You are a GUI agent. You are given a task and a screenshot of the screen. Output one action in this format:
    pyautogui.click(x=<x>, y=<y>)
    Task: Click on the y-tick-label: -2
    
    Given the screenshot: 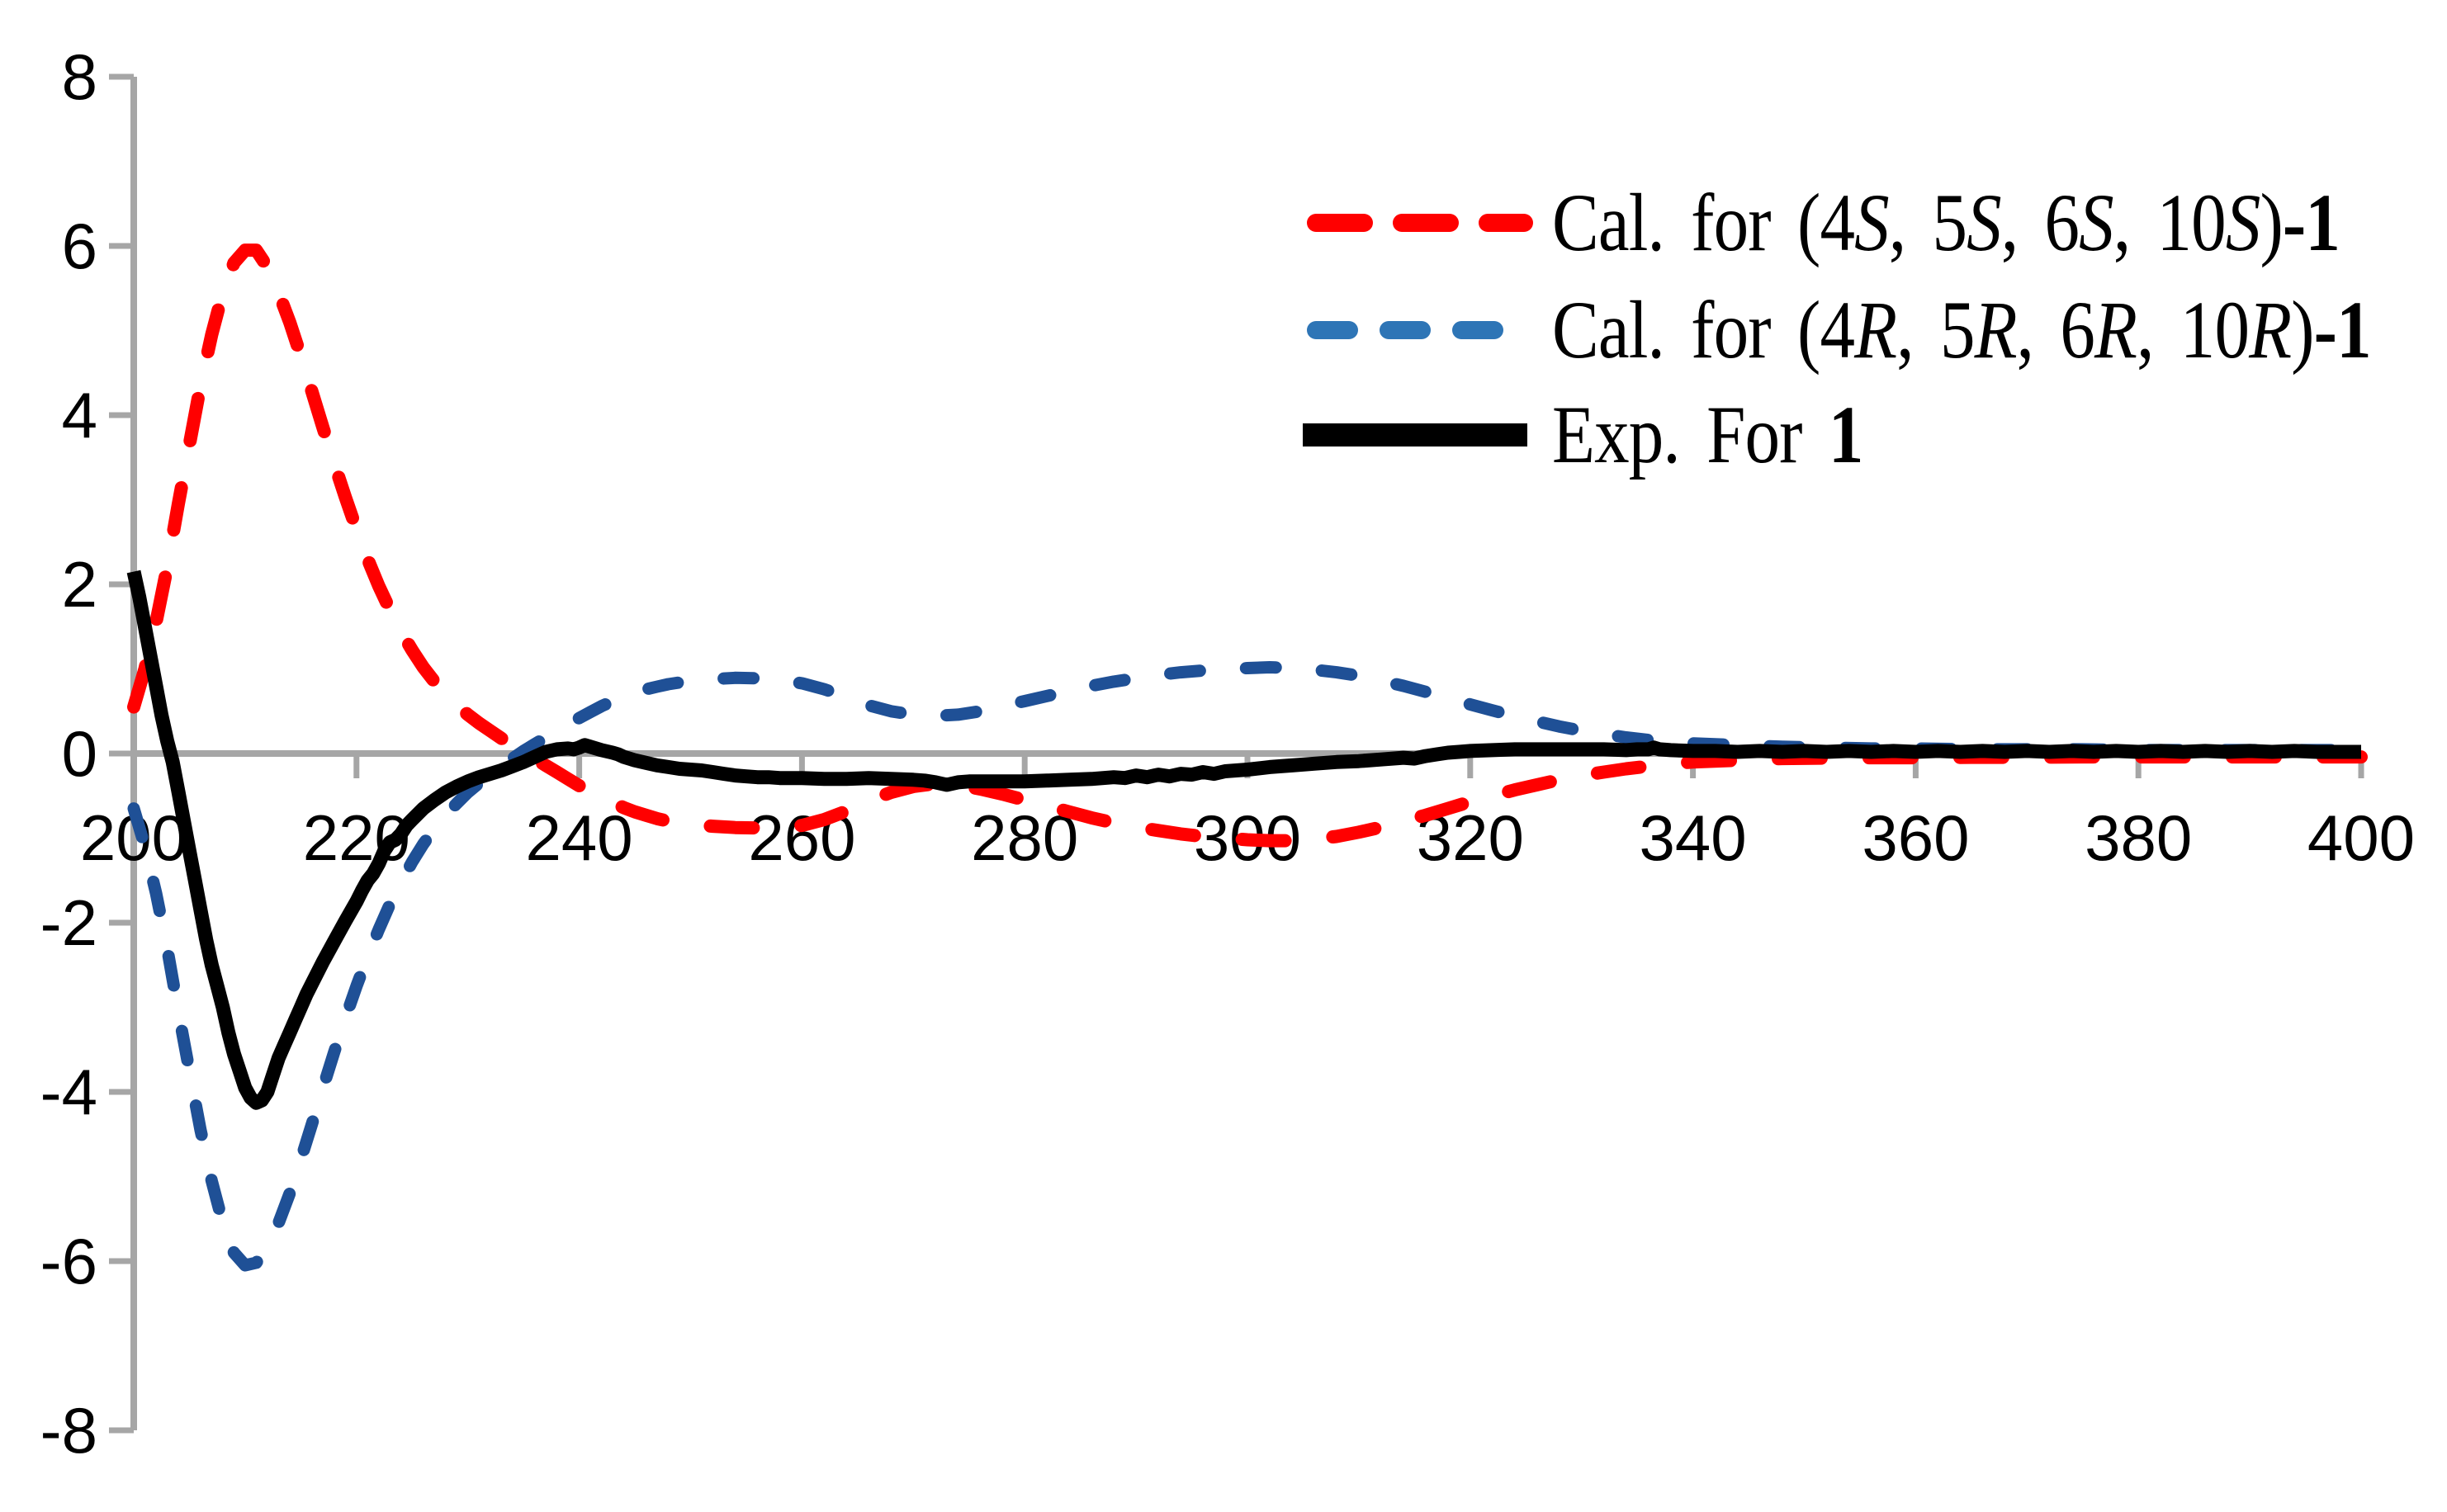 What is the action you would take?
    pyautogui.click(x=68, y=922)
    